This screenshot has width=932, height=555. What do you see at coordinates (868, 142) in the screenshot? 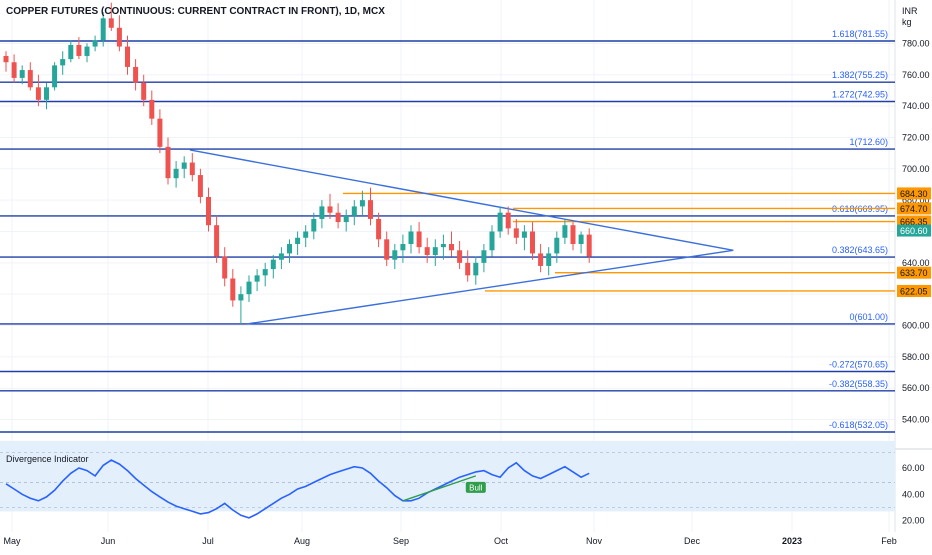
I see `fib-label: 1(712.60)` at bounding box center [868, 142].